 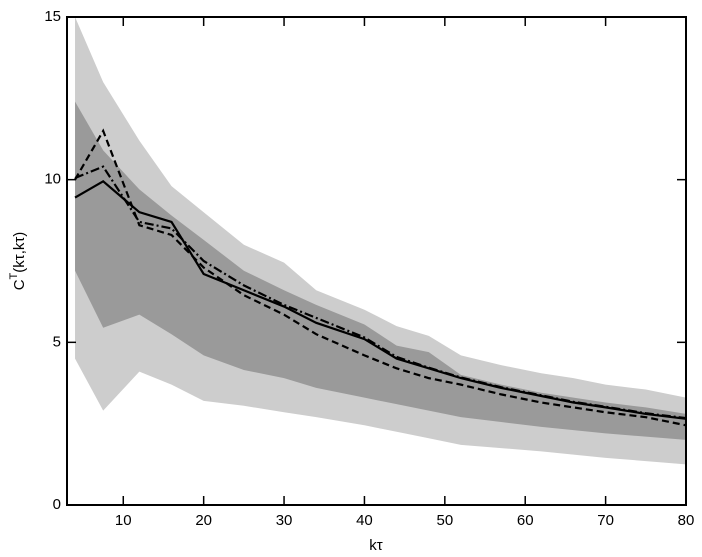 What do you see at coordinates (525, 520) in the screenshot?
I see `x-tick-label: 60` at bounding box center [525, 520].